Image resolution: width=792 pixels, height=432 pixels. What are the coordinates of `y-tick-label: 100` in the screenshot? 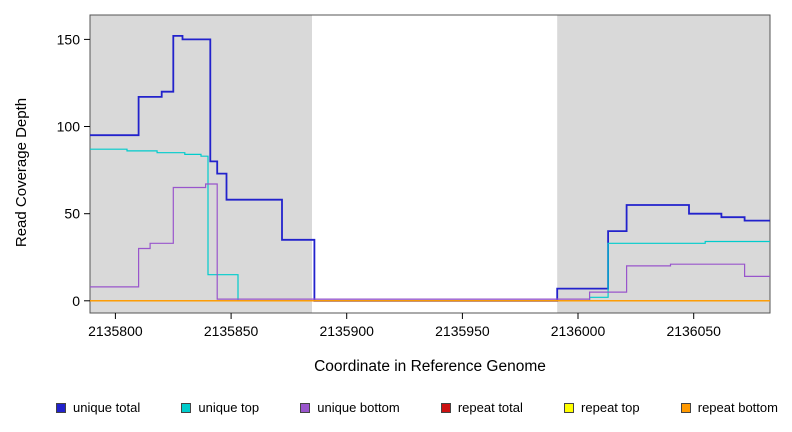 It's located at (69, 127).